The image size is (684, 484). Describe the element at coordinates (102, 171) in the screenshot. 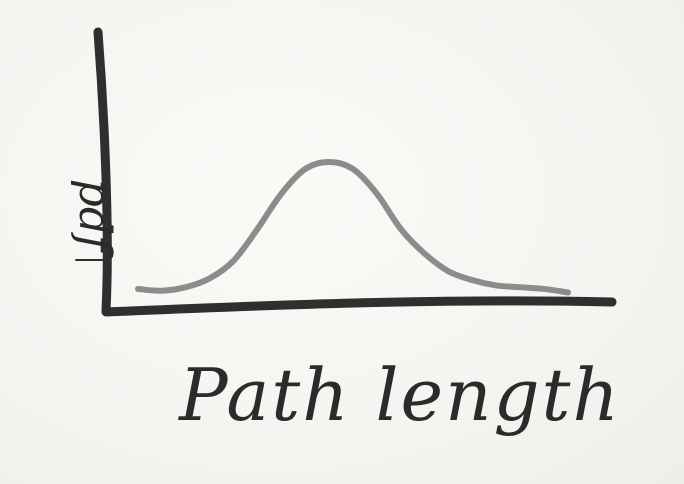

I see `y-axis-line` at that location.